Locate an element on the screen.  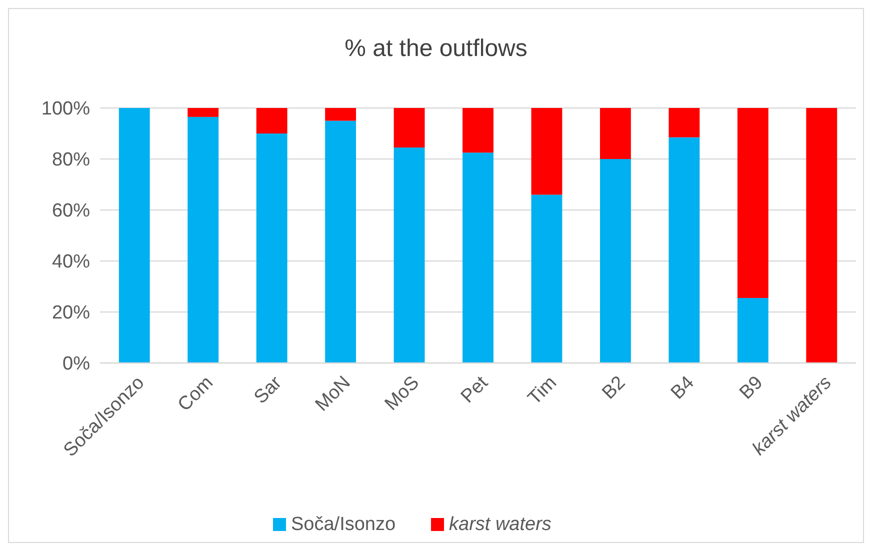
y-tick-label: 60% is located at coordinates (71, 211).